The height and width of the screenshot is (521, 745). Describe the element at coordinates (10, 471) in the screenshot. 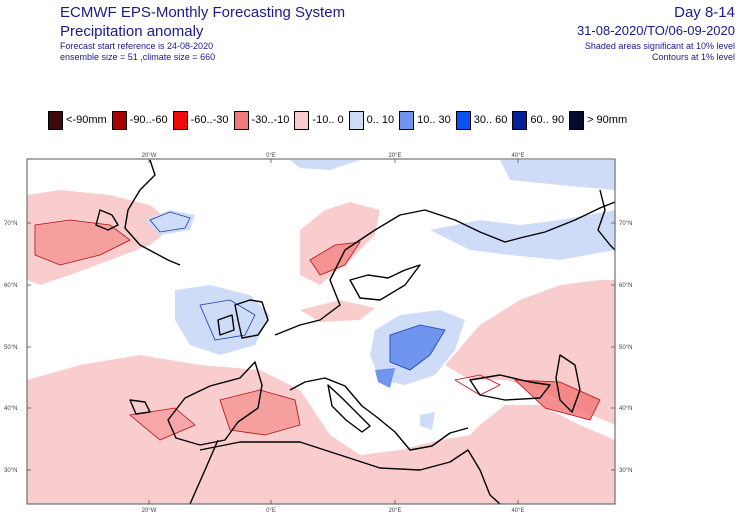

I see `lat-label-left-30n: 30°N` at that location.